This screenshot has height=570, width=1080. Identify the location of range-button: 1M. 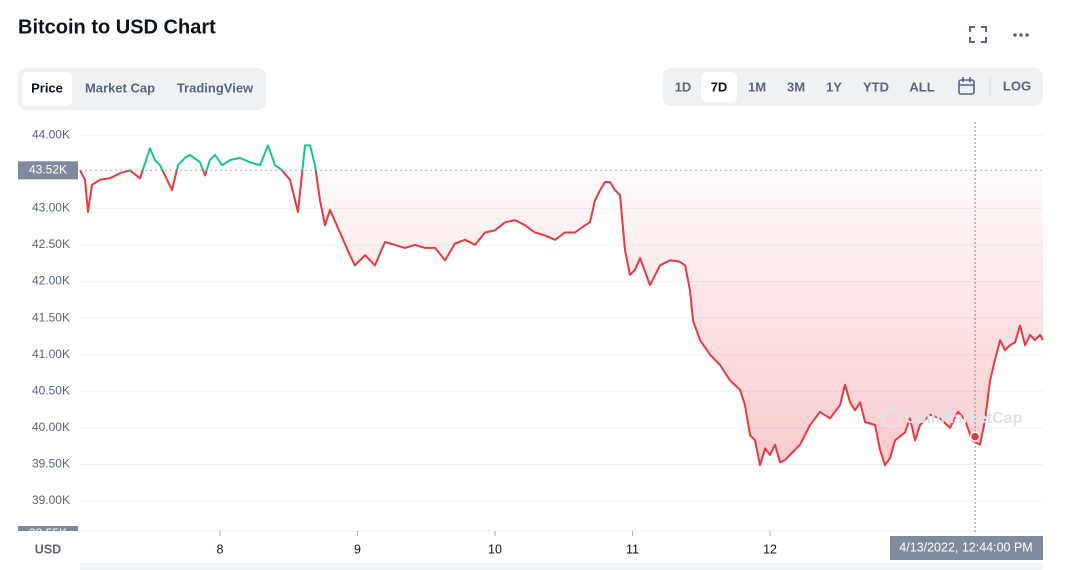
(757, 86).